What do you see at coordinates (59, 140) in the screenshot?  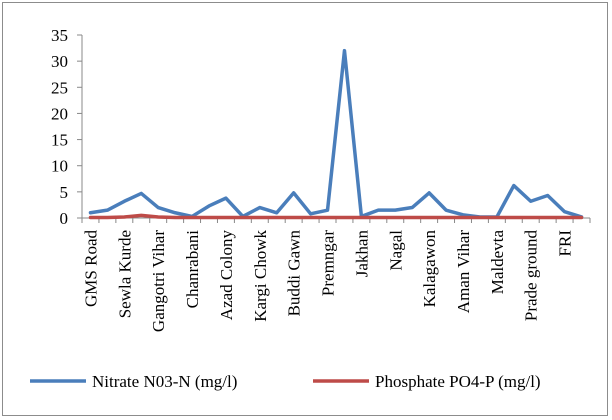 I see `y-tick-label: 15` at bounding box center [59, 140].